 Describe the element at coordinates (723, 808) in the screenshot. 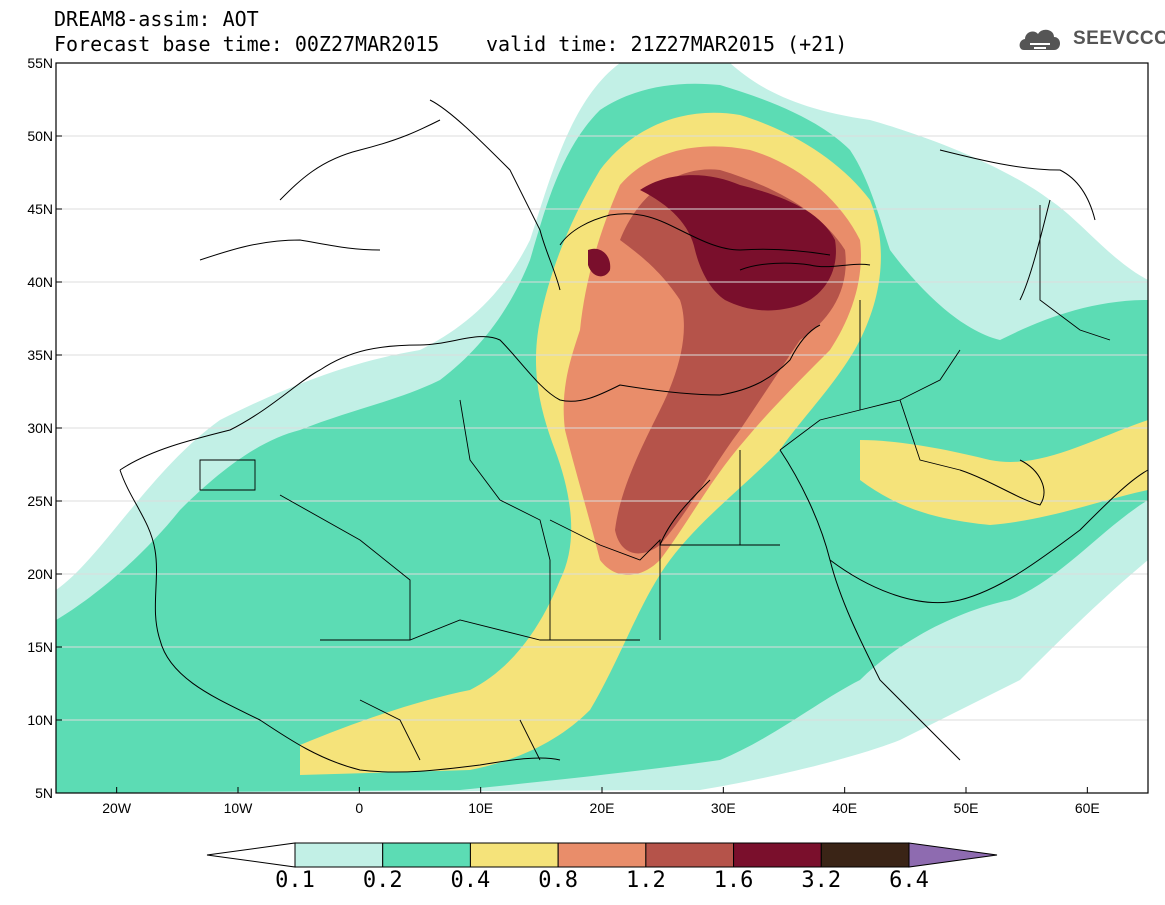

I see `lon-label: 30E` at that location.